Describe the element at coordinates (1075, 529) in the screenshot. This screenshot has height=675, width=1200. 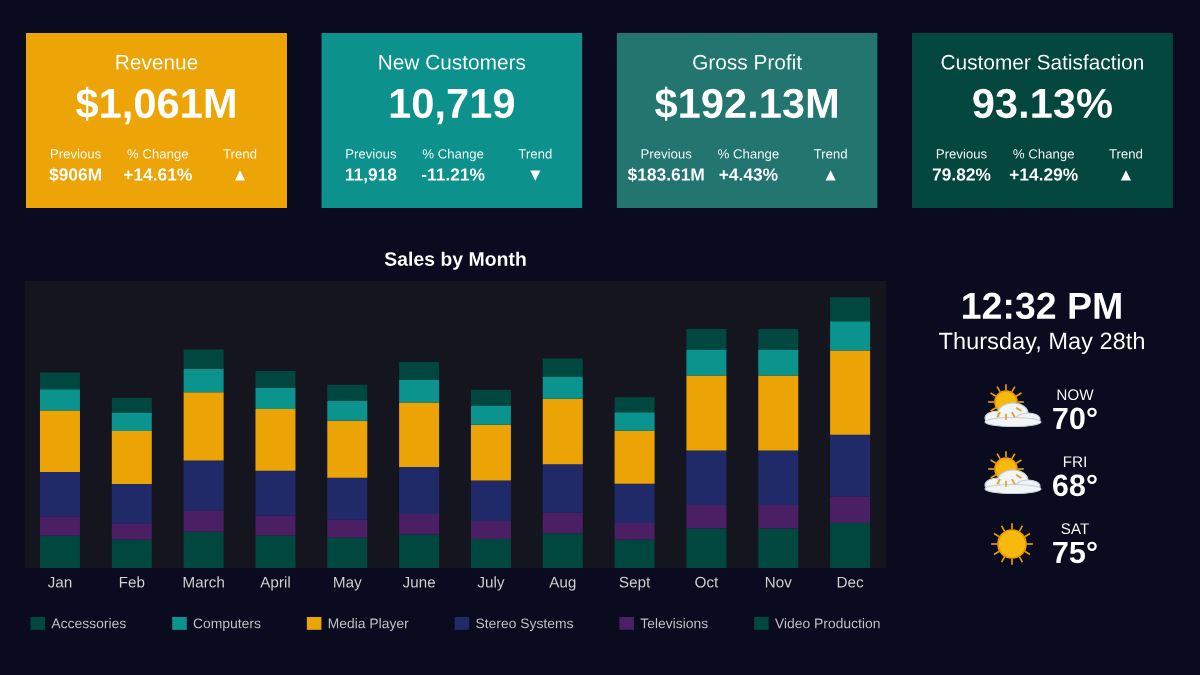
I see `text: SAT` at that location.